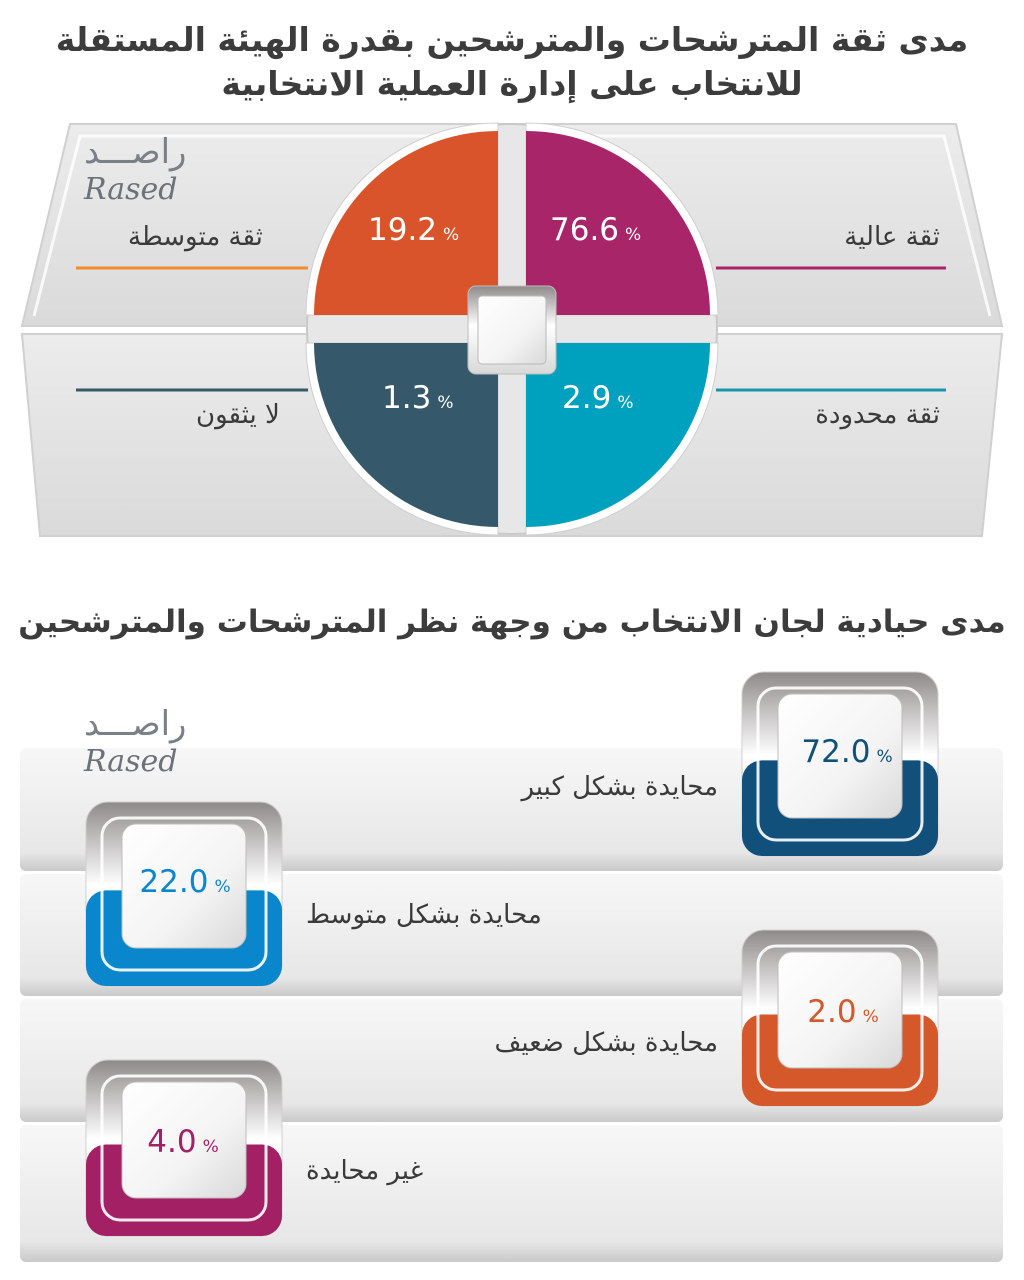 The height and width of the screenshot is (1280, 1024). I want to click on pie-wedge-limited, so click(618, 435).